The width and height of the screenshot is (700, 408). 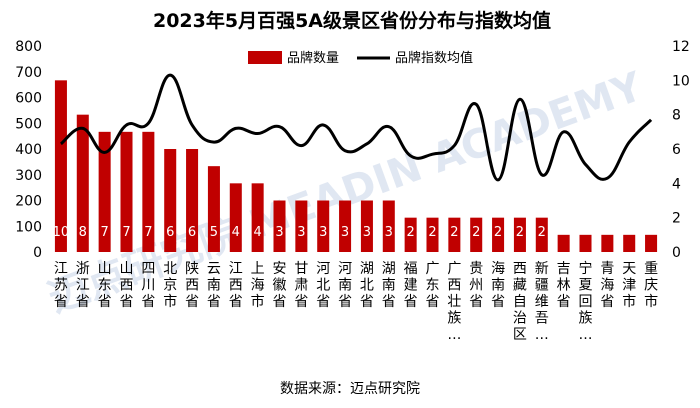 I want to click on right-tick-label: 8, so click(x=676, y=116).